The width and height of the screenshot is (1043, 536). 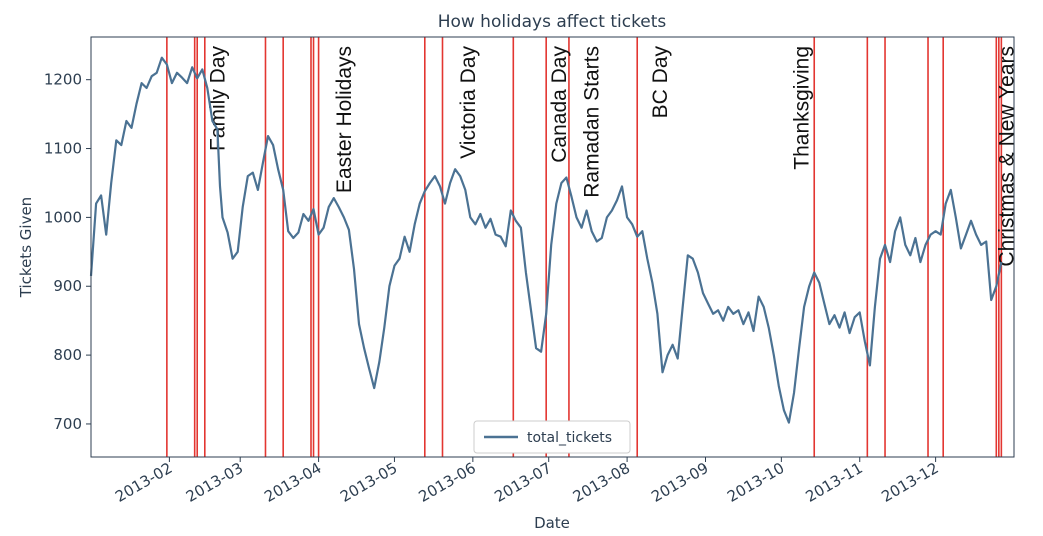 I want to click on legend: total_tickets, so click(x=552, y=437).